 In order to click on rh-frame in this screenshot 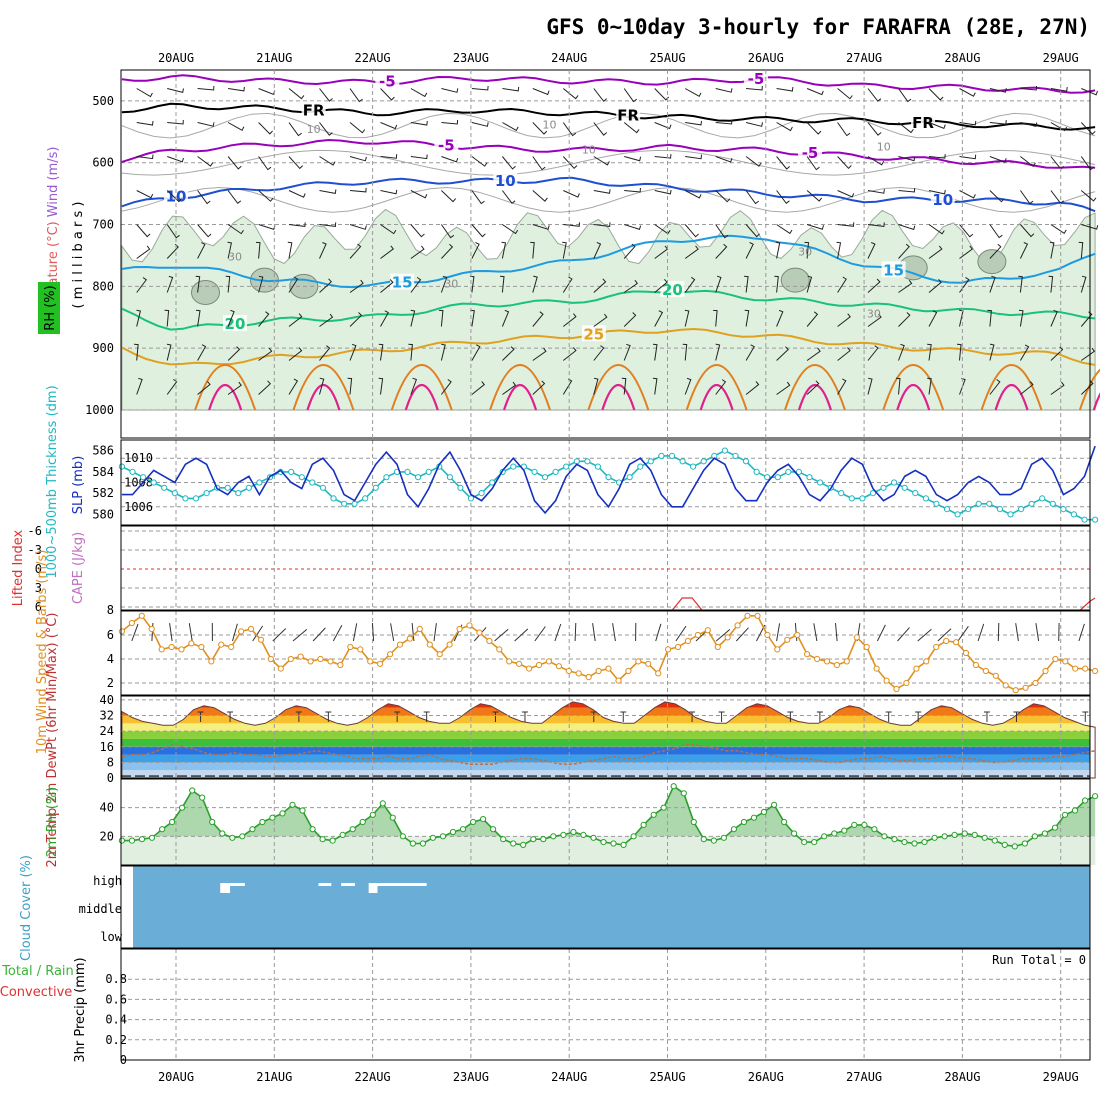, I will do `click(605, 822)`.